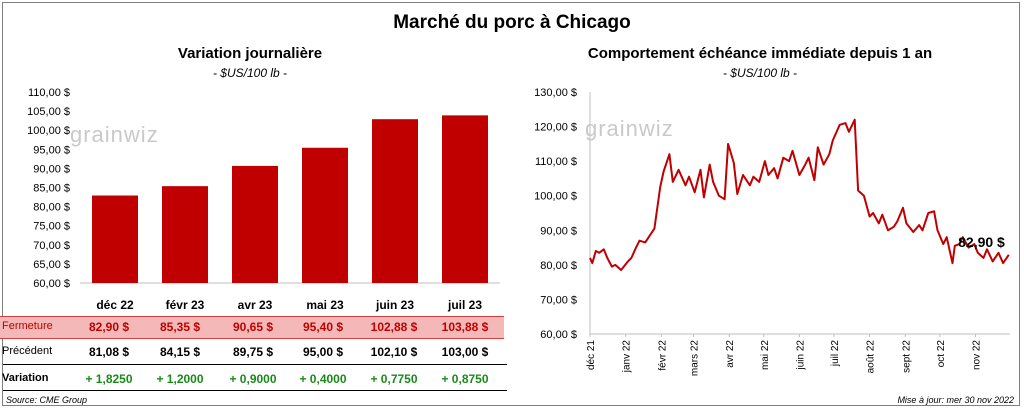 The image size is (1024, 410). I want to click on precedent-cell: 84,15 $, so click(180, 352).